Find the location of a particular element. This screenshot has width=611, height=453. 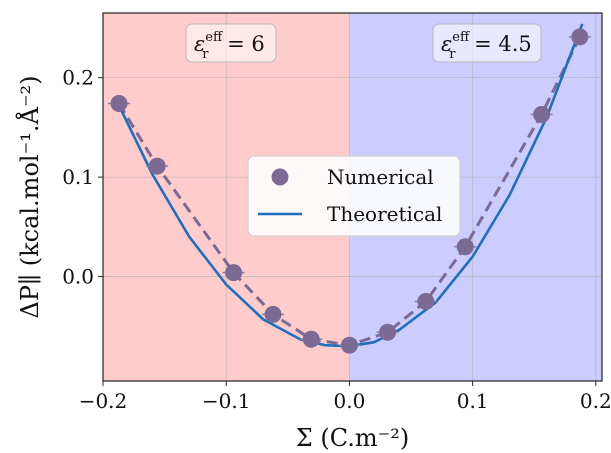

y-tick-label: 0.1 is located at coordinates (78, 177).